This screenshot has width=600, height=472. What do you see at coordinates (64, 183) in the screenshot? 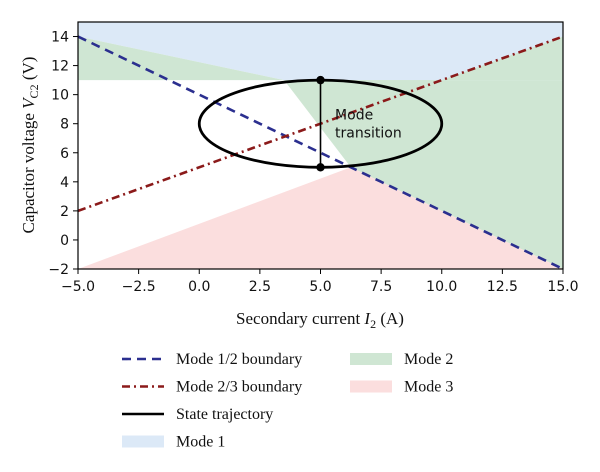
I see `y-tick-label: 4` at bounding box center [64, 183].